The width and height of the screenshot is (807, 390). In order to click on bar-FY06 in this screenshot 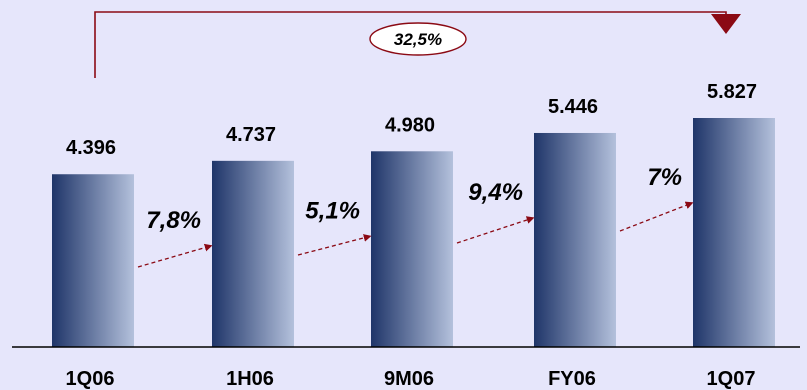, I will do `click(575, 239)`.